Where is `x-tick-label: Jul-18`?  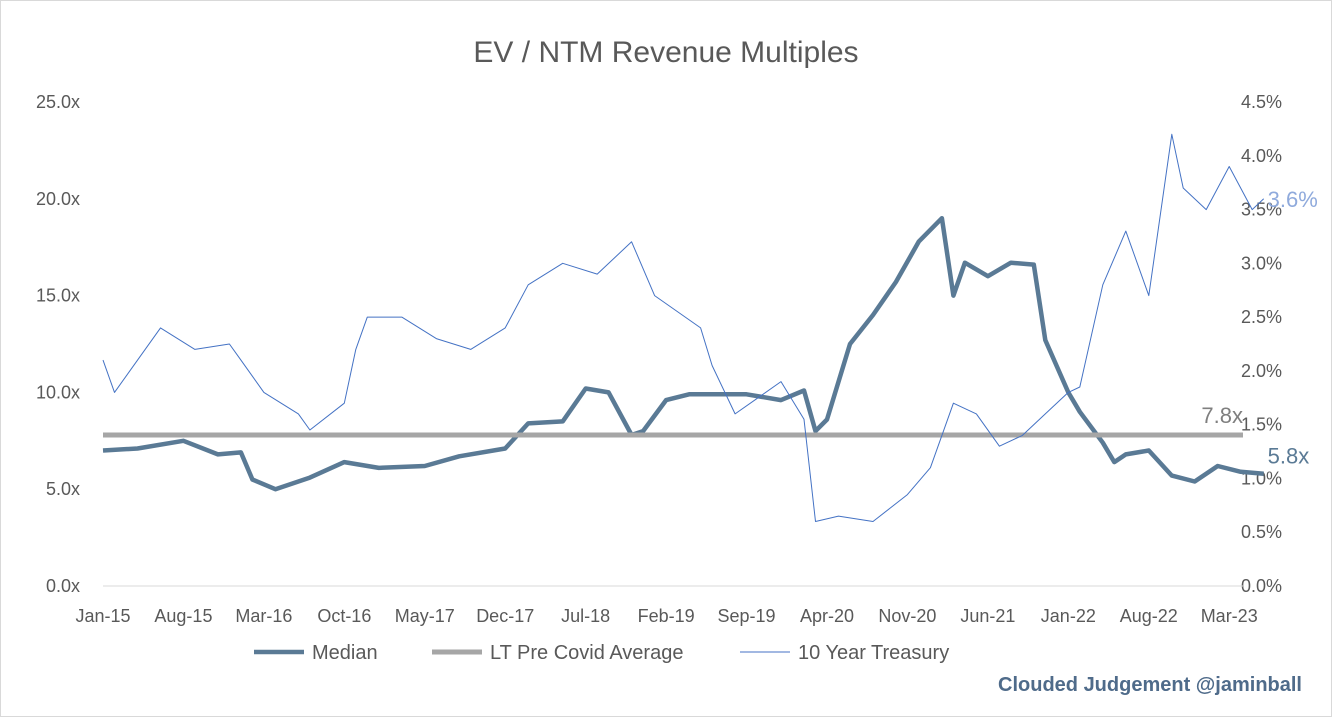
x-tick-label: Jul-18 is located at coordinates (585, 616).